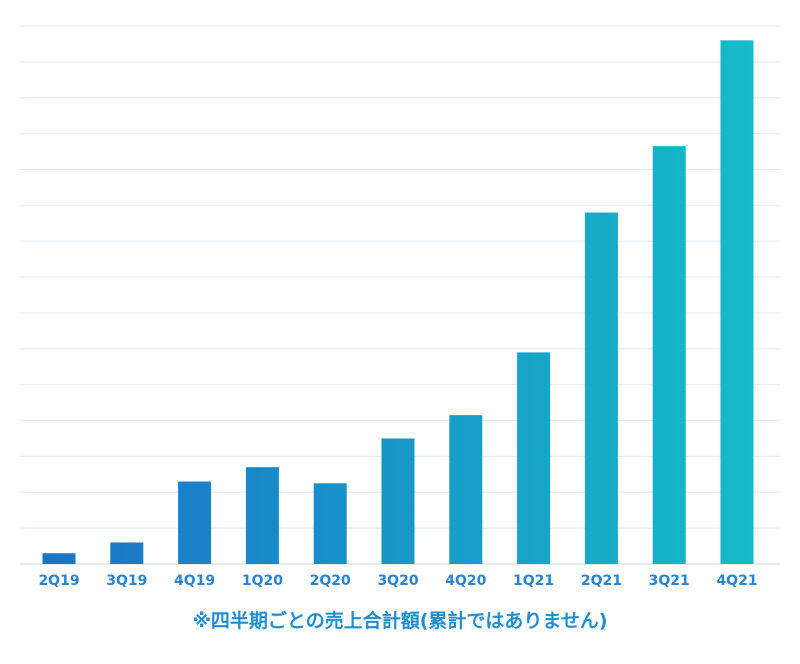 The height and width of the screenshot is (664, 800). Describe the element at coordinates (59, 558) in the screenshot. I see `bar-2q19` at that location.